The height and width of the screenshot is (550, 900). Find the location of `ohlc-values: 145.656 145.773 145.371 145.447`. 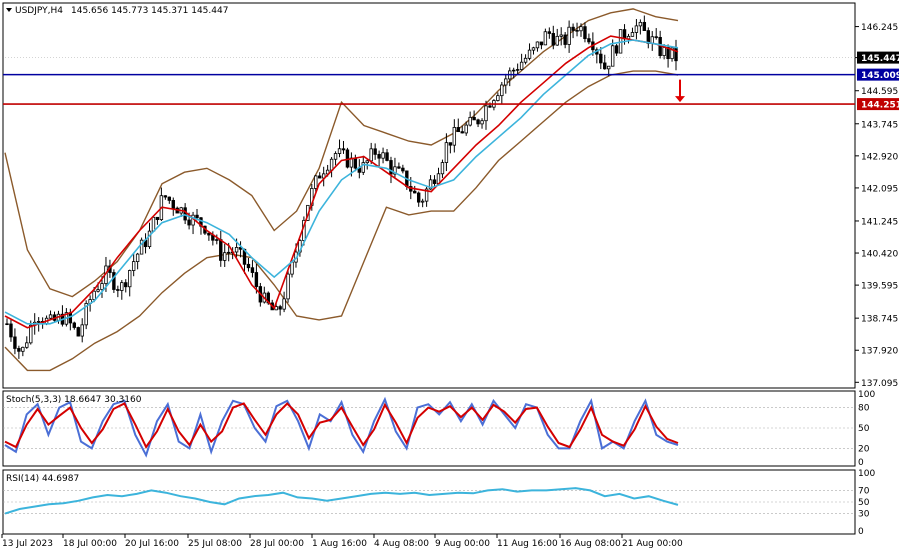

ohlc-values: 145.656 145.773 145.371 145.447 is located at coordinates (149, 11).